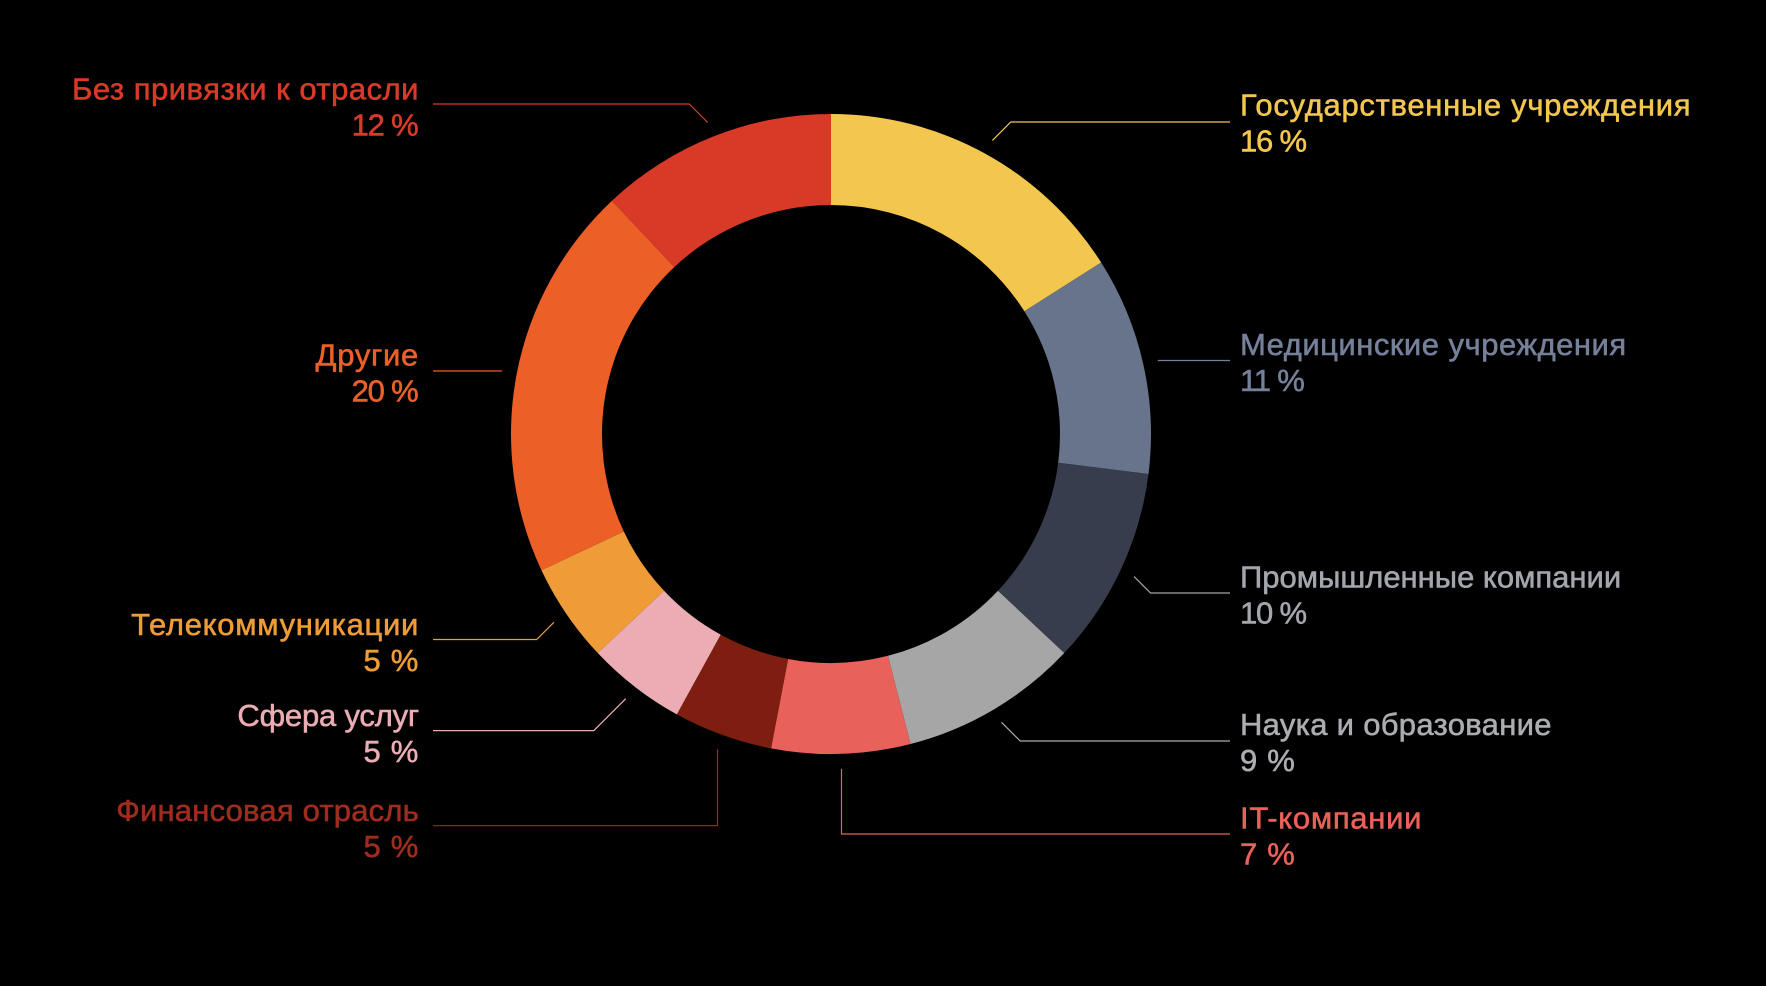 The image size is (1766, 986). What do you see at coordinates (1331, 818) in the screenshot?
I see `svg-text: IT-компании` at bounding box center [1331, 818].